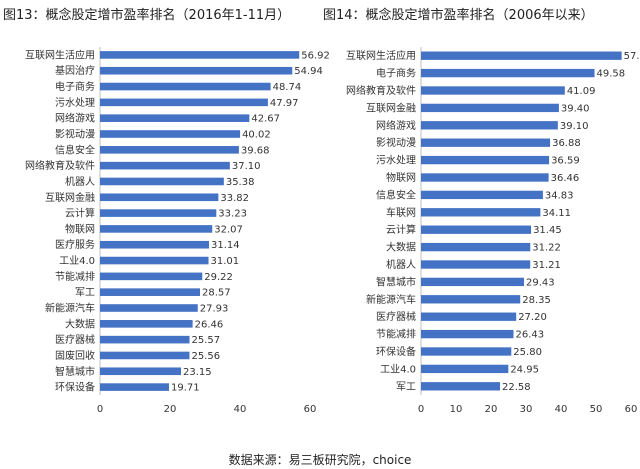 The image size is (640, 469). I want to click on value-label: 28.35, so click(536, 300).